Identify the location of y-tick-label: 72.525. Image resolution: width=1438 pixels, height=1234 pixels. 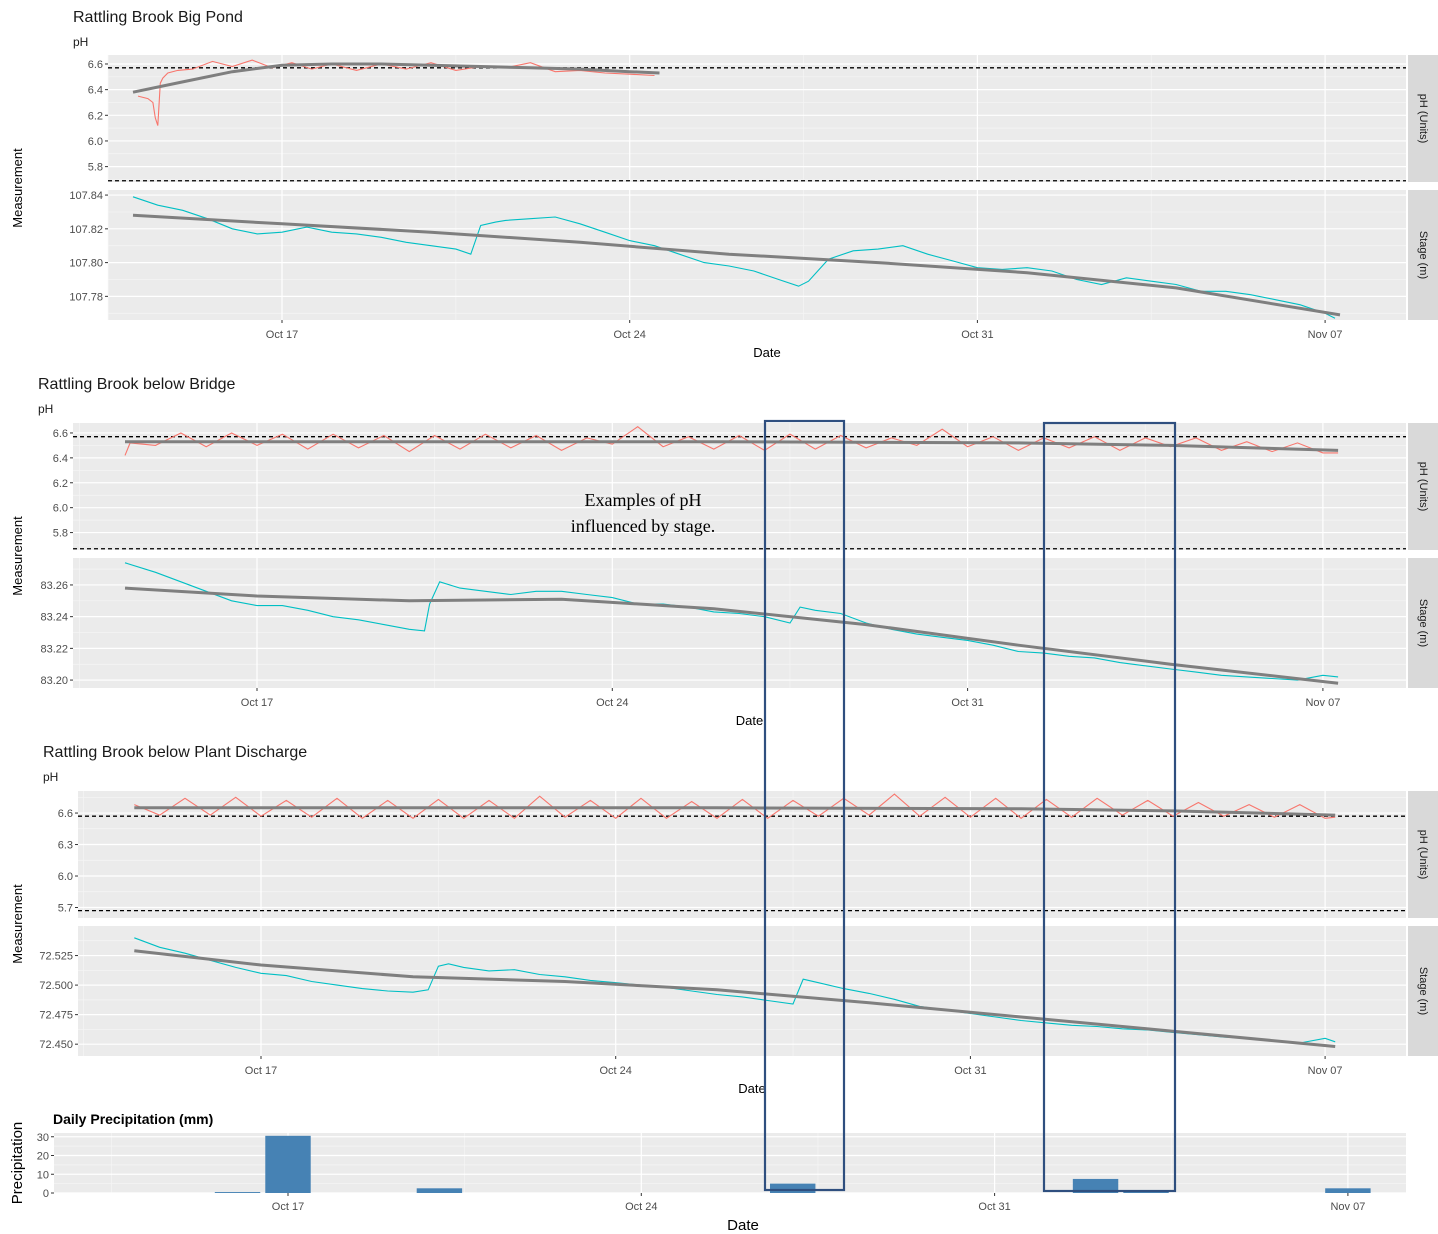
(56, 957).